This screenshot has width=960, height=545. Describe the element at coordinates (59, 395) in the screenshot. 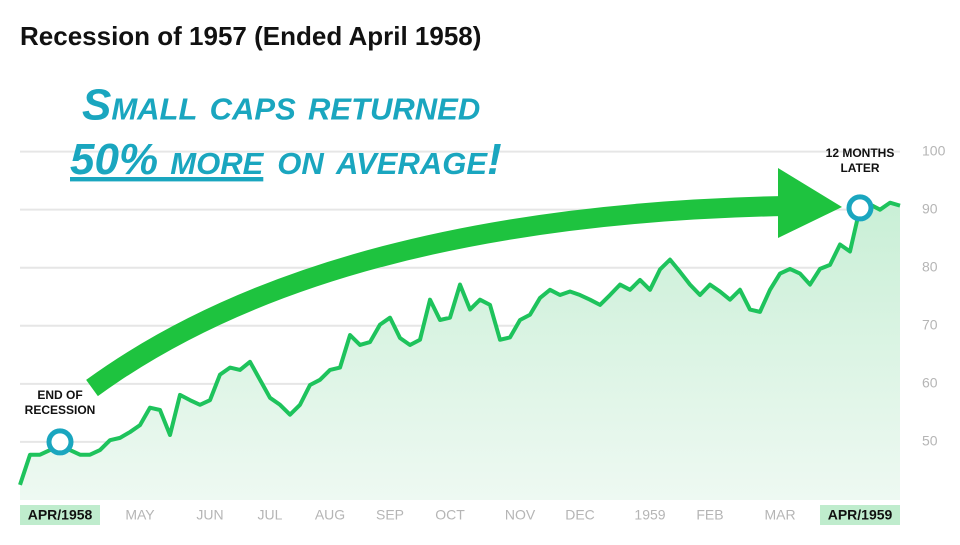

I see `annotation: END OF` at that location.